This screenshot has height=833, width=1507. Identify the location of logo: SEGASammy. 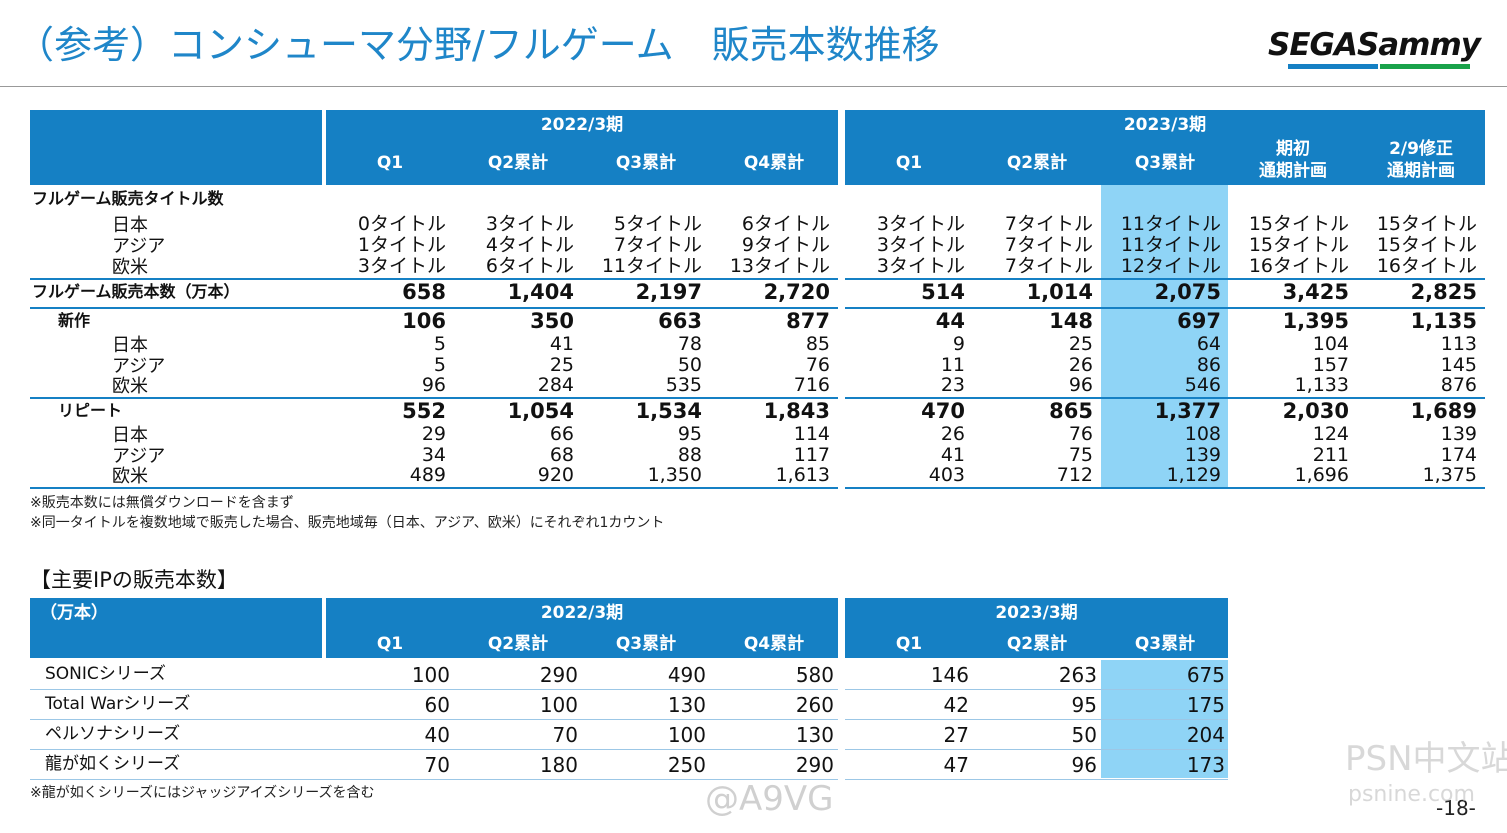
(1374, 45).